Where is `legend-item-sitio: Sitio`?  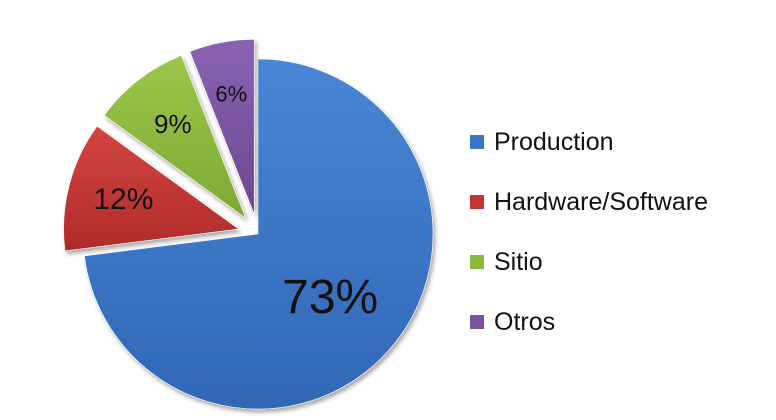
legend-item-sitio: Sitio is located at coordinates (620, 262).